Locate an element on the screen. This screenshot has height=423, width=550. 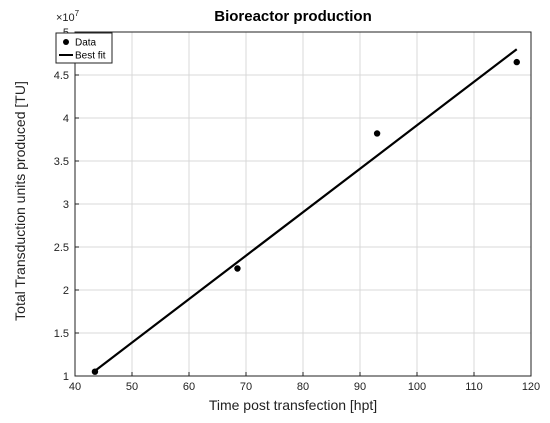
legend-label-data: Data is located at coordinates (86, 43).